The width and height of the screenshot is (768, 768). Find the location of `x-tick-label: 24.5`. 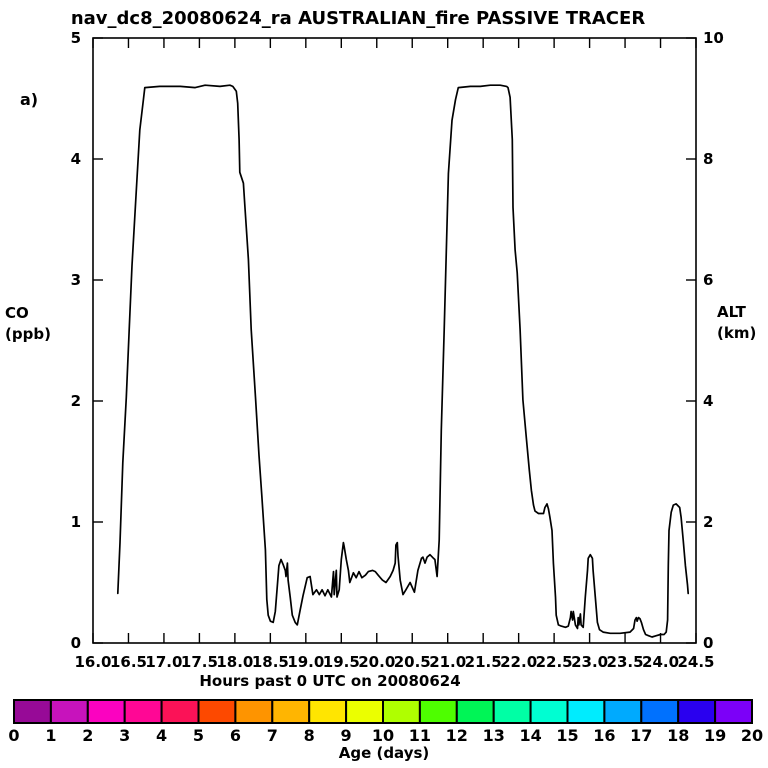

x-tick-label: 24.5 is located at coordinates (695, 662).